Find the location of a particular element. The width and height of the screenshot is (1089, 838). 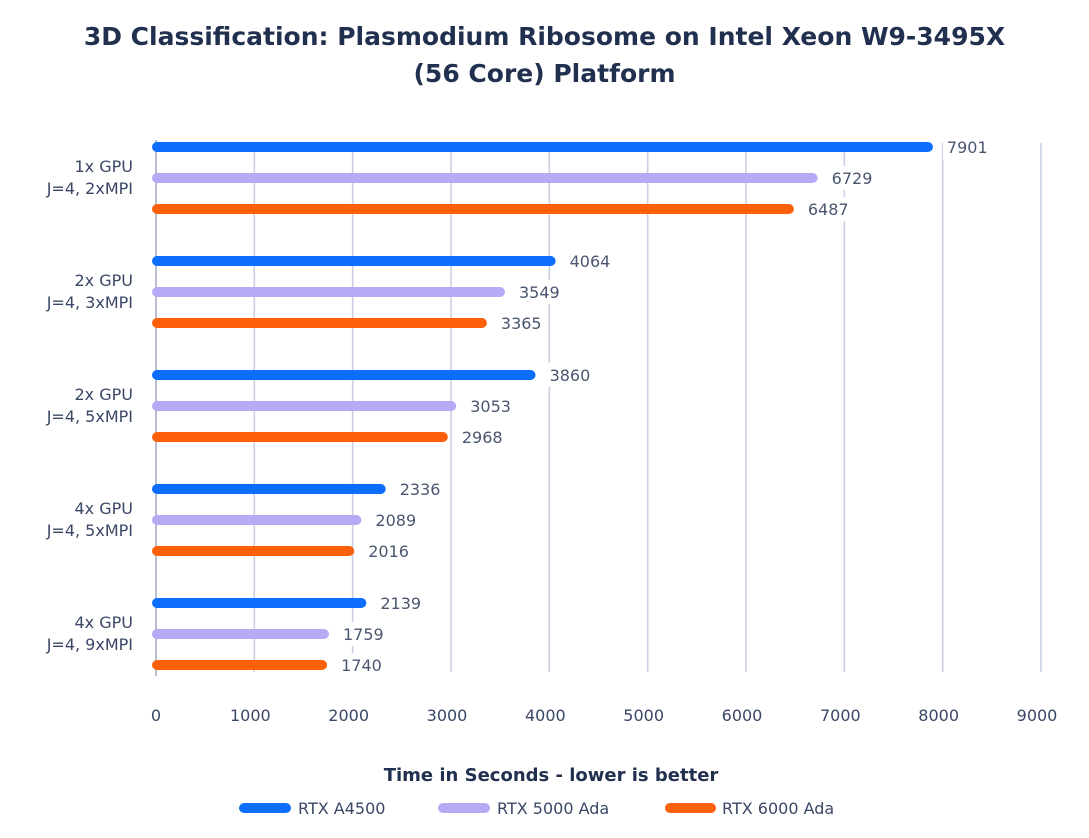

value-label: 2968 is located at coordinates (482, 437).